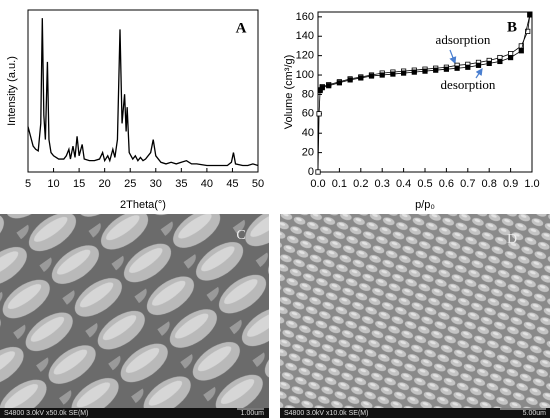 This screenshot has height=418, width=550. I want to click on annotation: adsorption, so click(463, 39).